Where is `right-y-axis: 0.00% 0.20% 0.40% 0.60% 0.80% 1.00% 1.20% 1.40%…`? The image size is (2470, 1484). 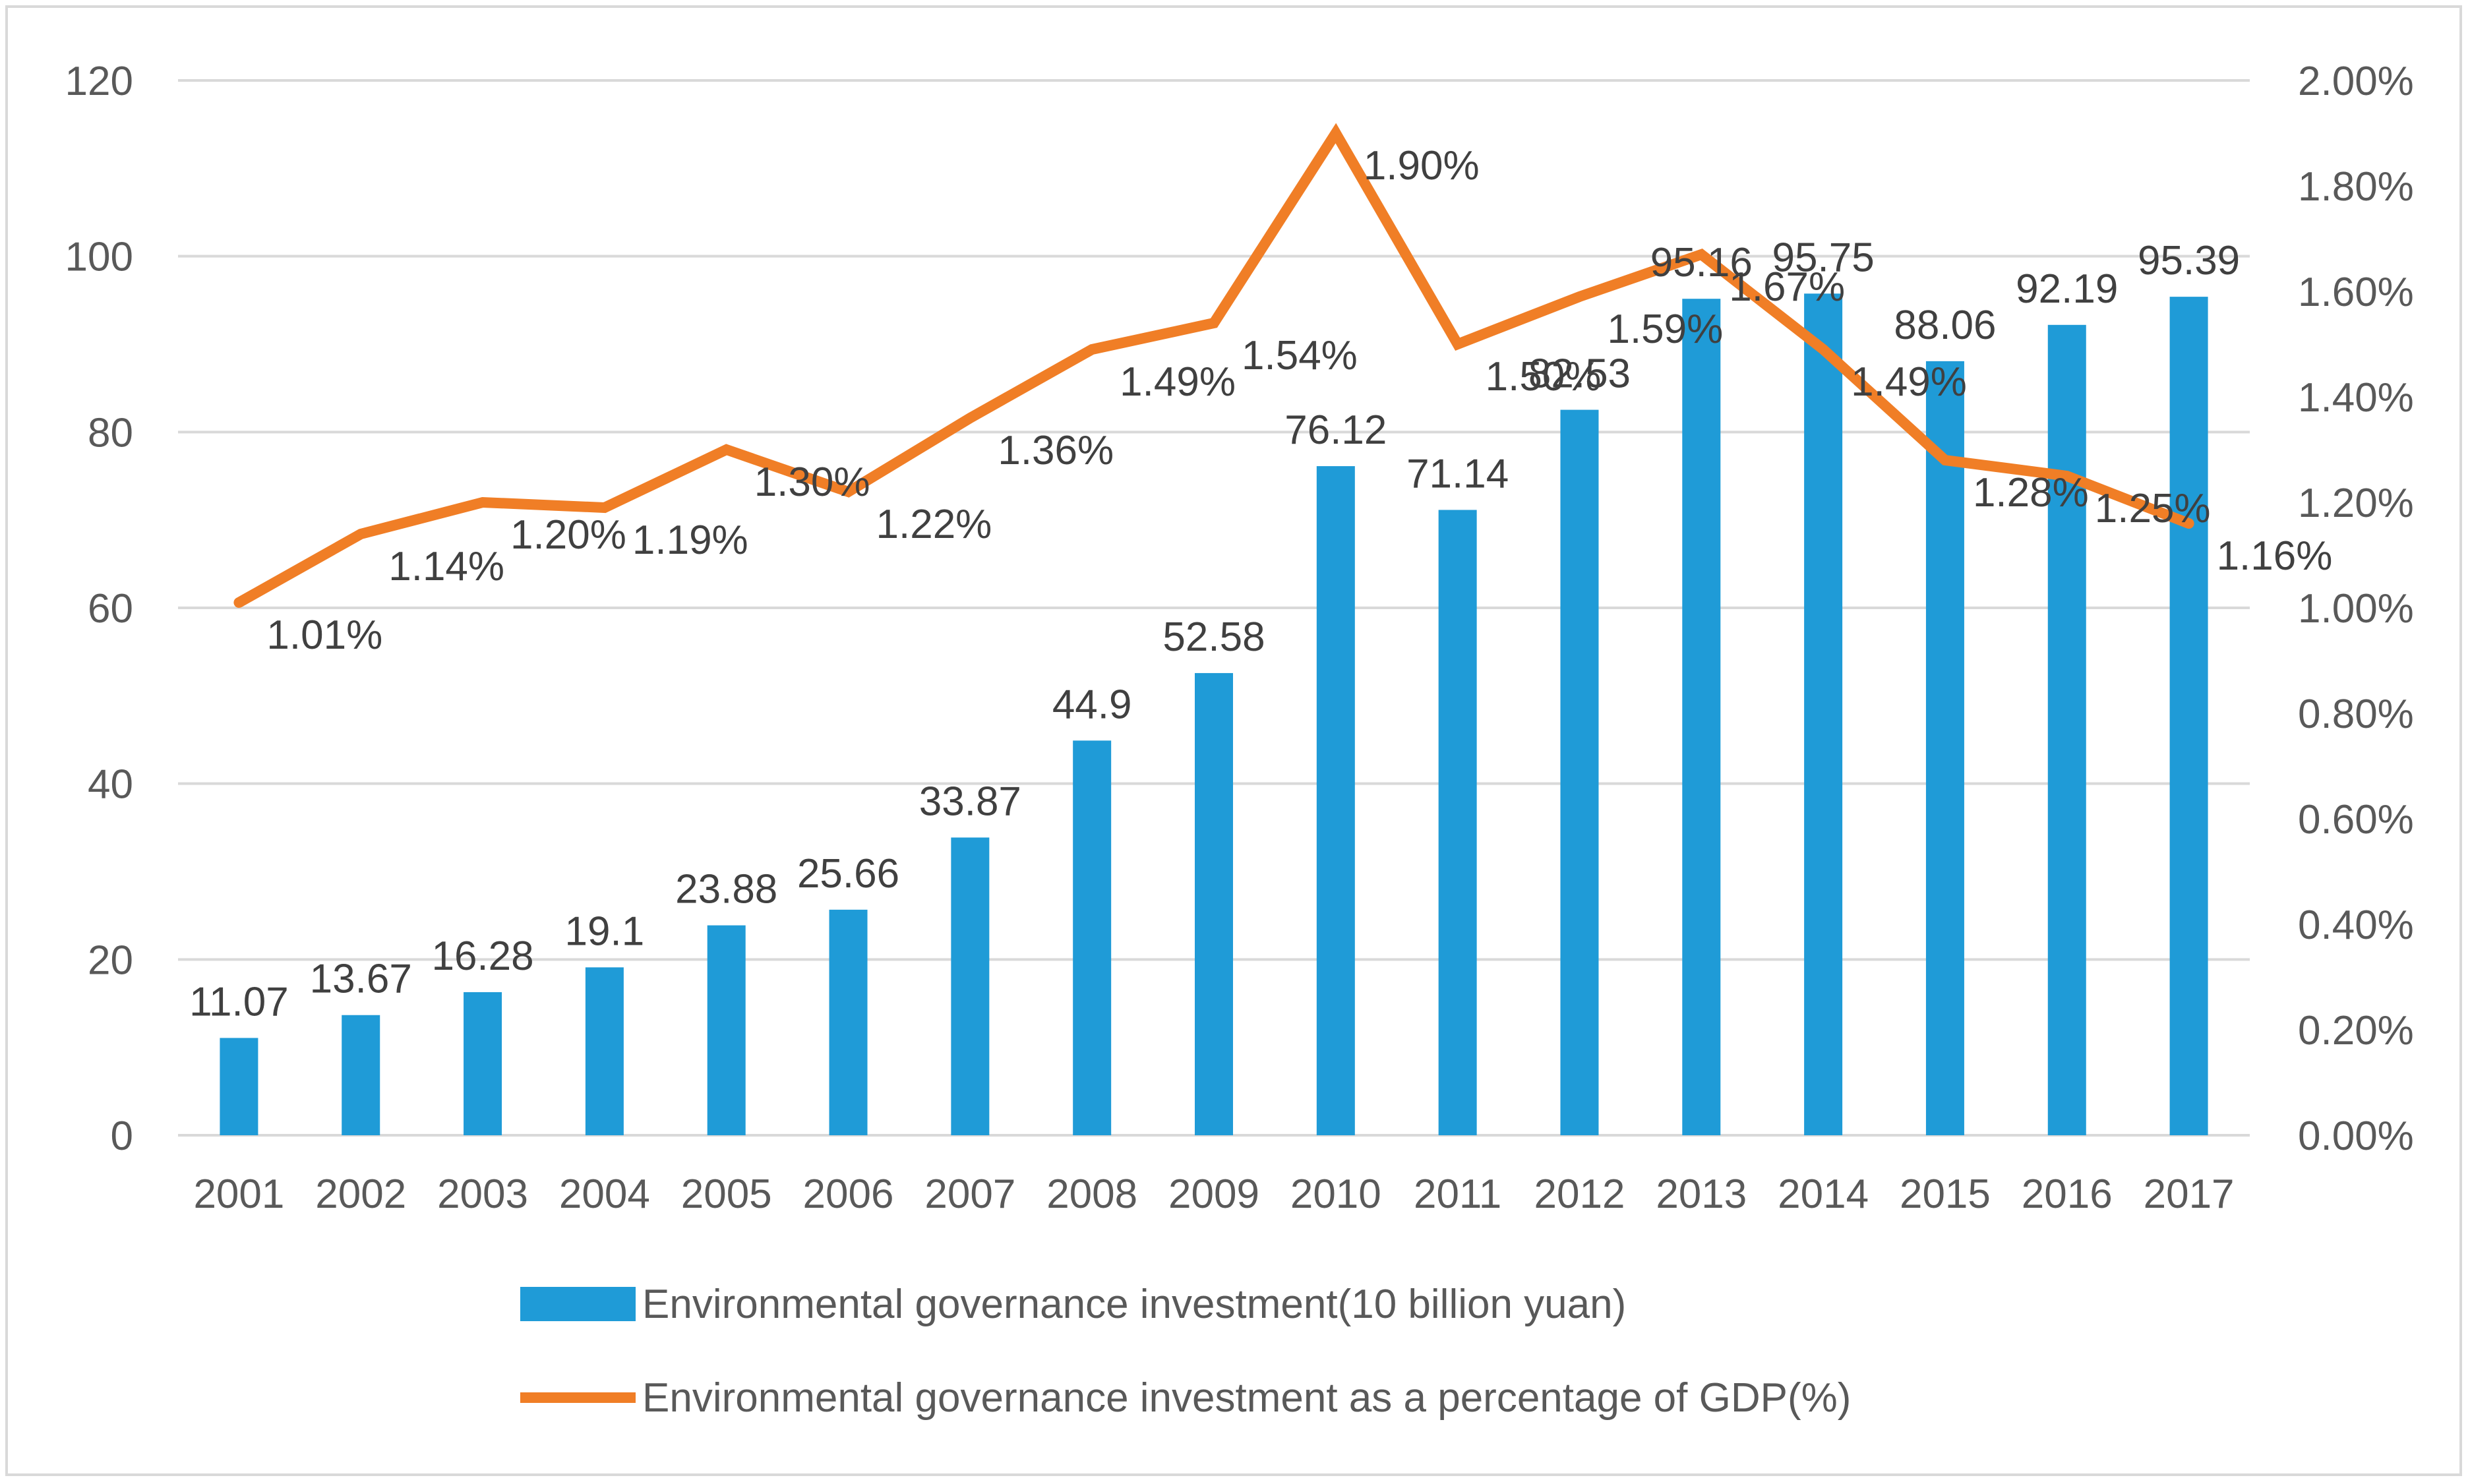
right-y-axis: 0.00% 0.20% 0.40% 0.60% 0.80% 1.00% 1.20% 1.40%… is located at coordinates (2356, 609).